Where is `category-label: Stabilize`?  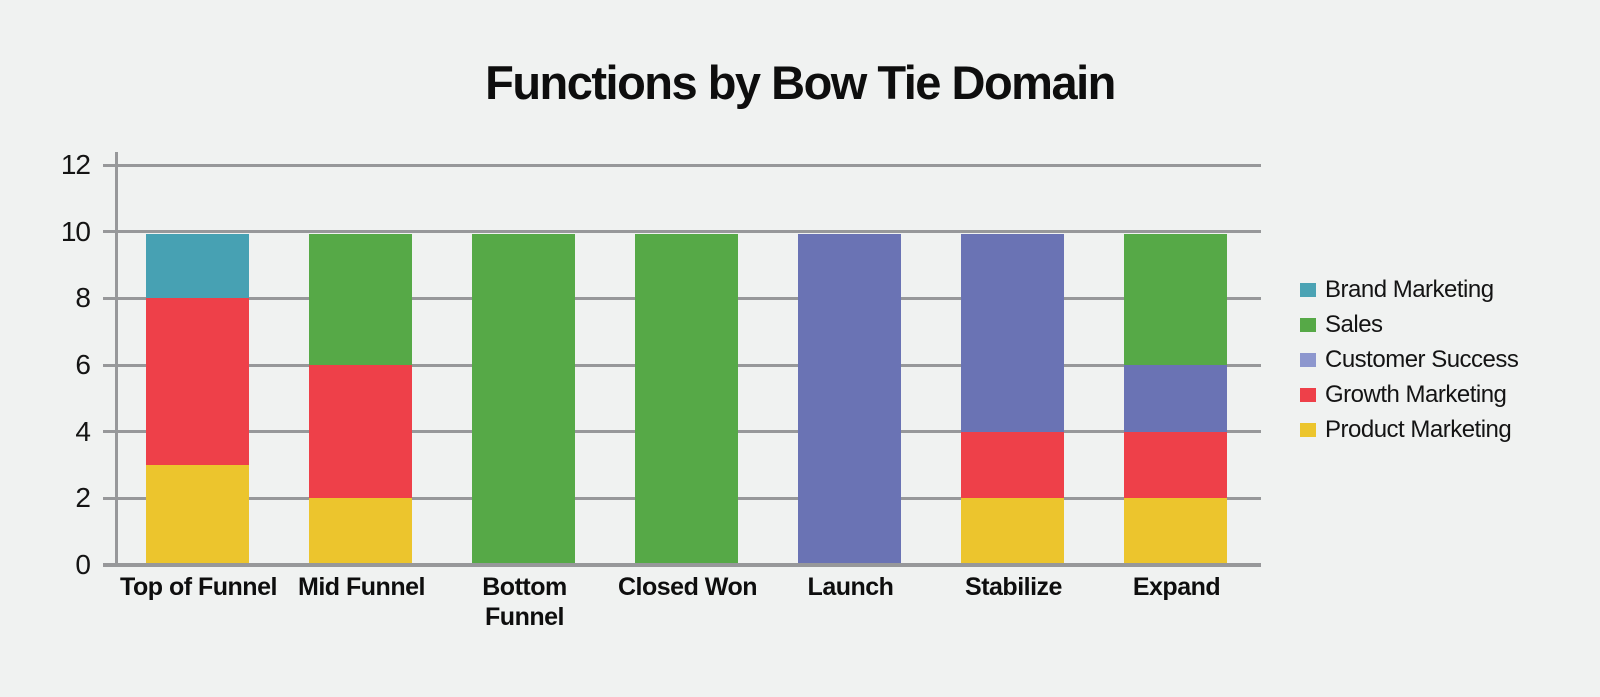 category-label: Stabilize is located at coordinates (1013, 587).